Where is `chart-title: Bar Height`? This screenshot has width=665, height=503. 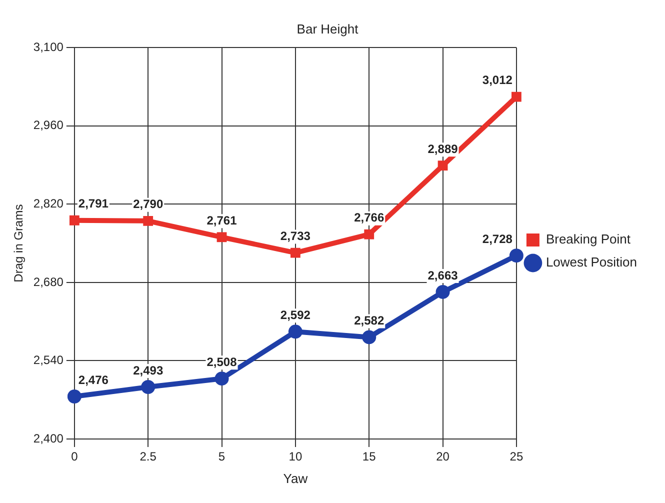 chart-title: Bar Height is located at coordinates (327, 28).